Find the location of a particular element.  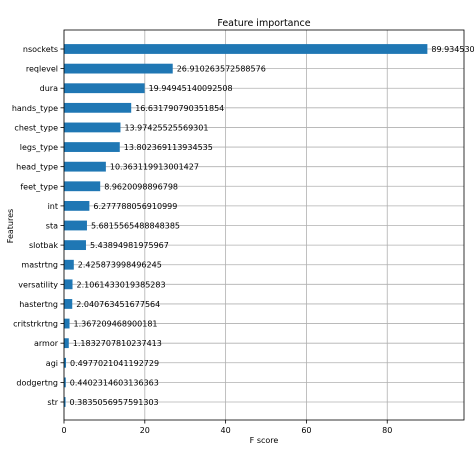

bar-dodgertng is located at coordinates (65, 382).